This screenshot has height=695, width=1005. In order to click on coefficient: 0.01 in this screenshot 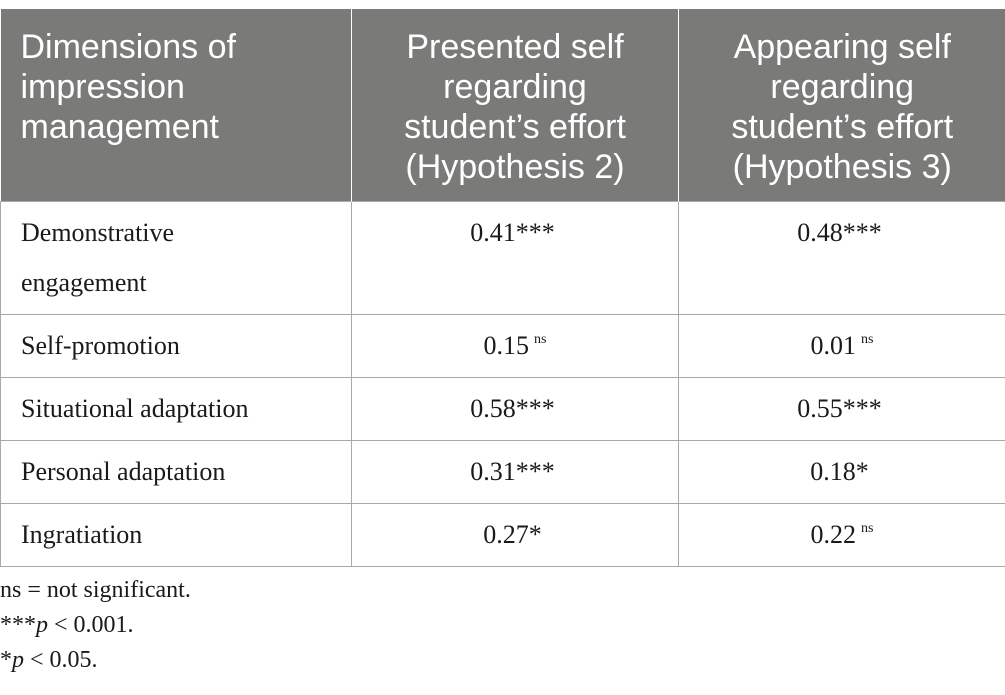, I will do `click(833, 345)`.